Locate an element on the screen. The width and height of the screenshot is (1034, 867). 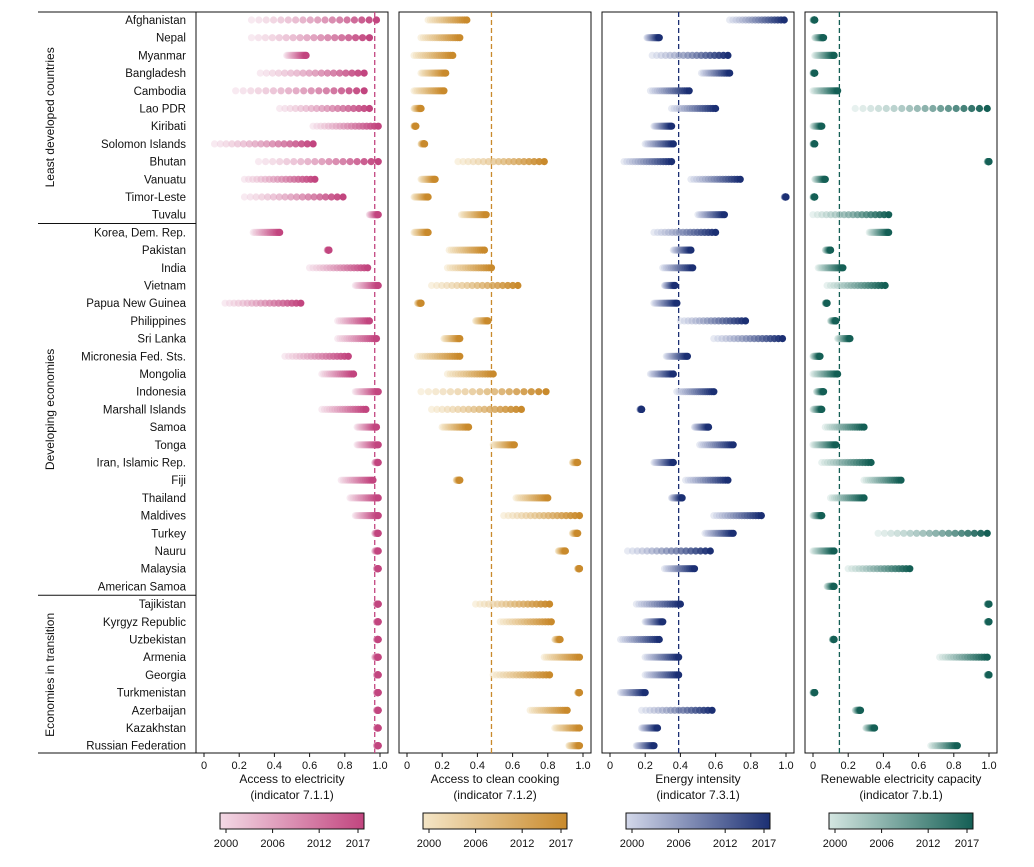
country-label: Georgia is located at coordinates (166, 676).